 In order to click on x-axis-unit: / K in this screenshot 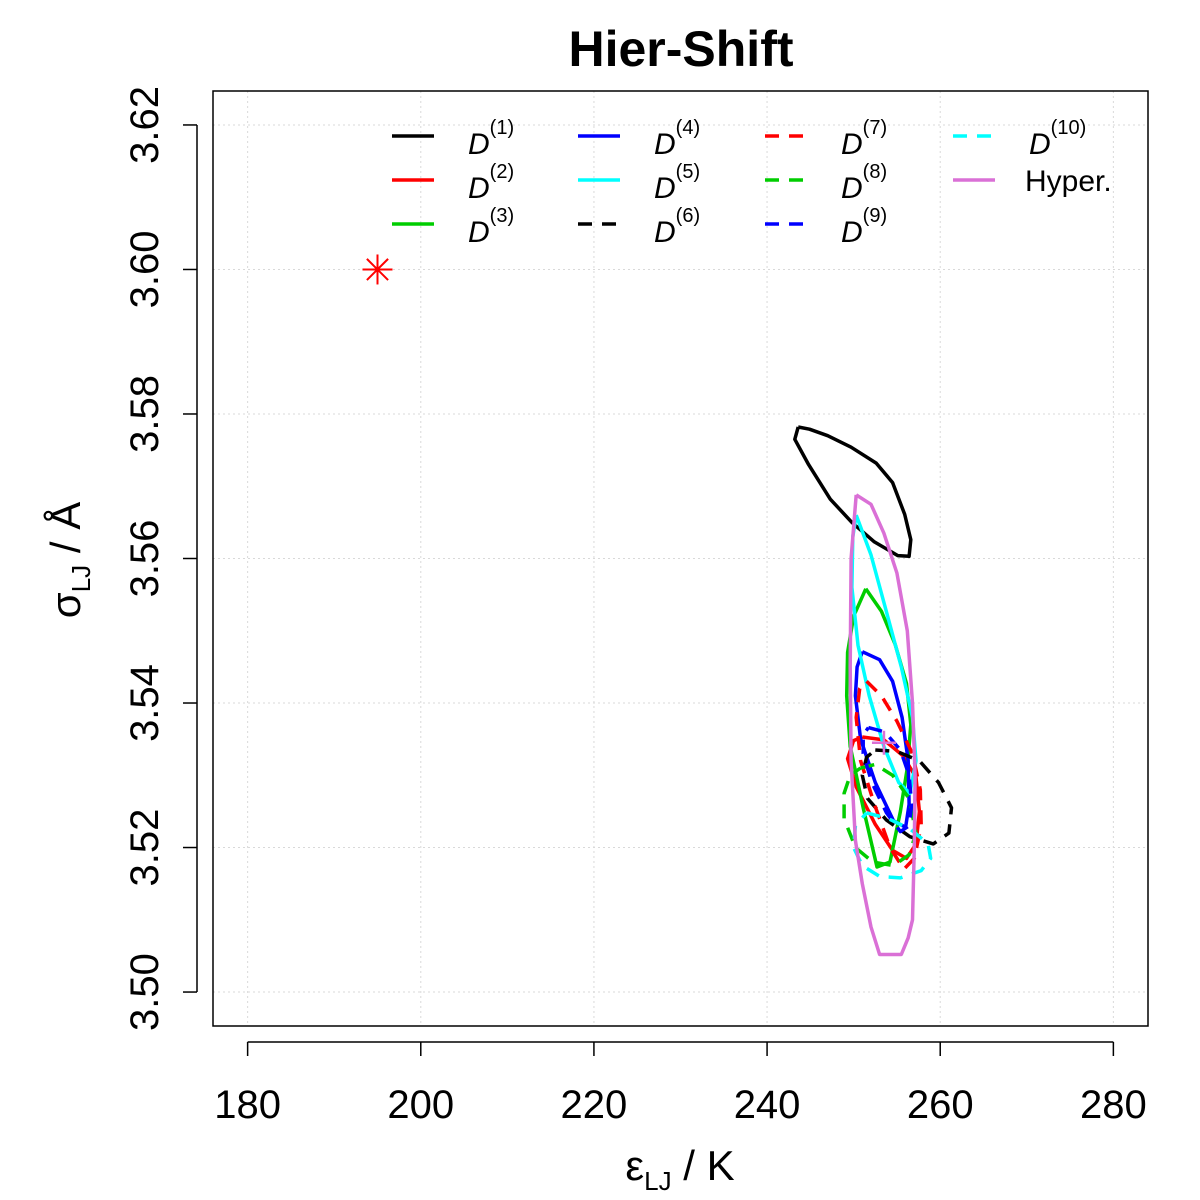, I will do `click(703, 1165)`.